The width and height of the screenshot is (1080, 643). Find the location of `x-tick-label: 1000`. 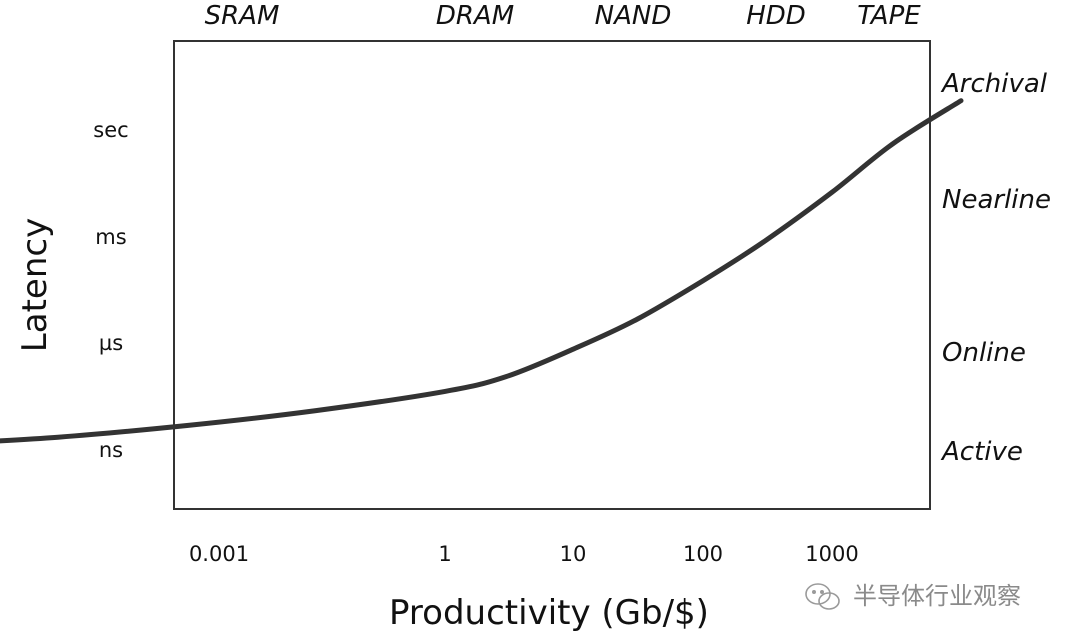

x-tick-label: 1000 is located at coordinates (831, 554).